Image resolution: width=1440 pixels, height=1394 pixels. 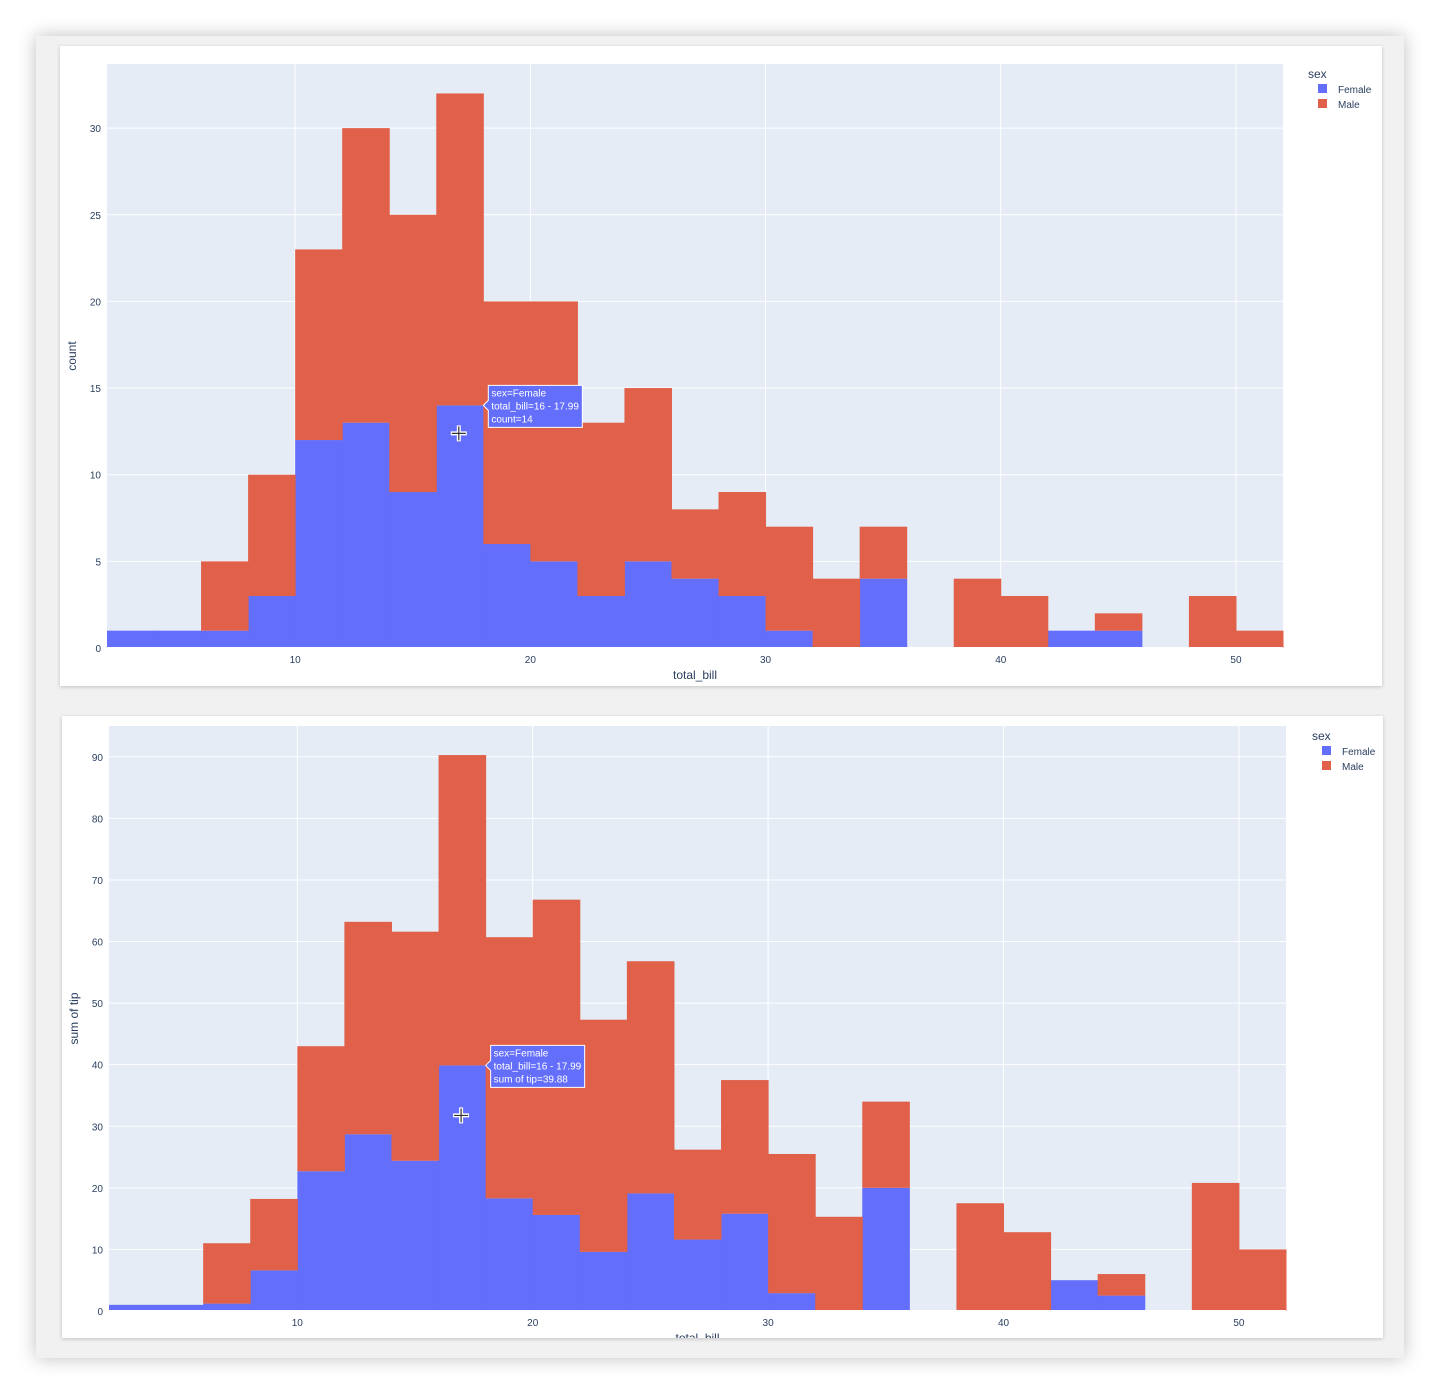 What do you see at coordinates (1004, 1323) in the screenshot?
I see `x-tick-label: 40` at bounding box center [1004, 1323].